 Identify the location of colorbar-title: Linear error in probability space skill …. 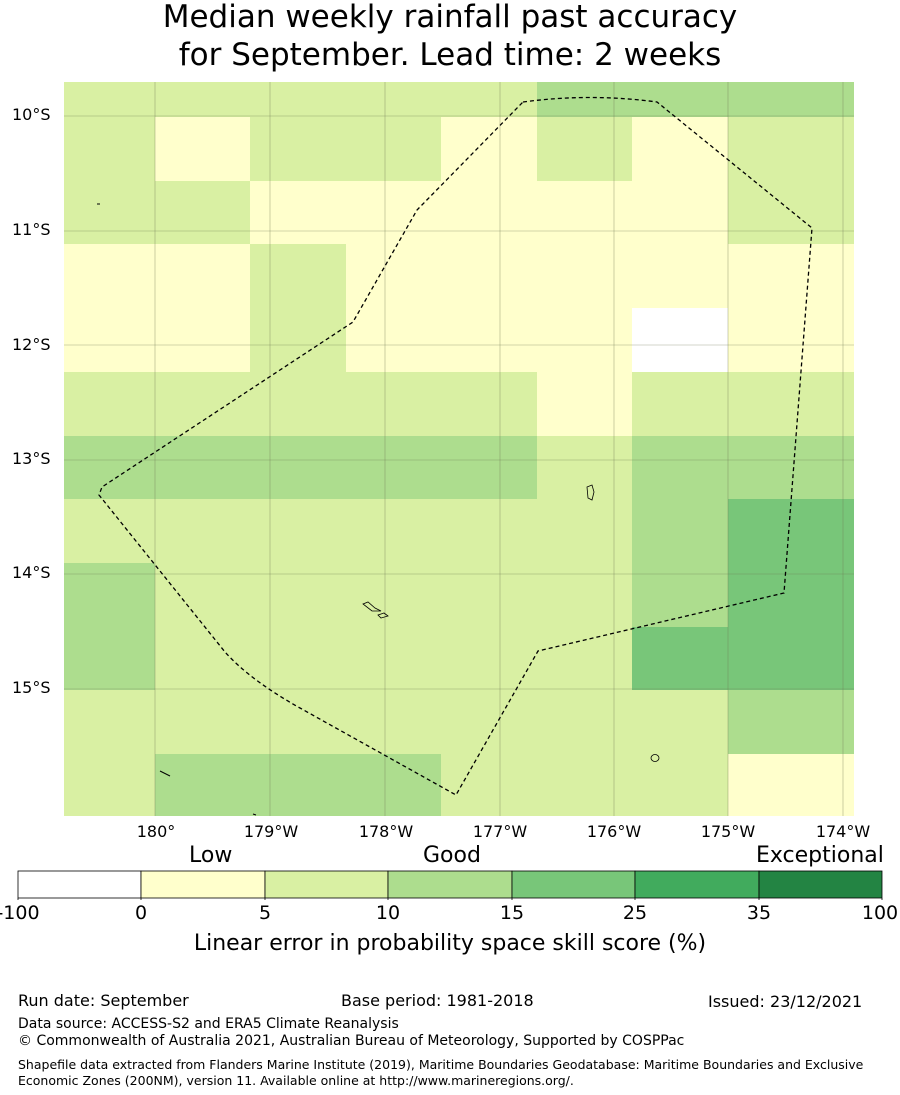
(450, 943).